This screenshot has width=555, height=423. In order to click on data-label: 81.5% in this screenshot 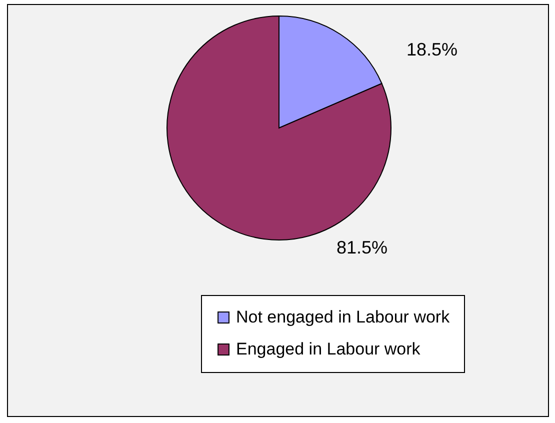, I will do `click(362, 248)`.